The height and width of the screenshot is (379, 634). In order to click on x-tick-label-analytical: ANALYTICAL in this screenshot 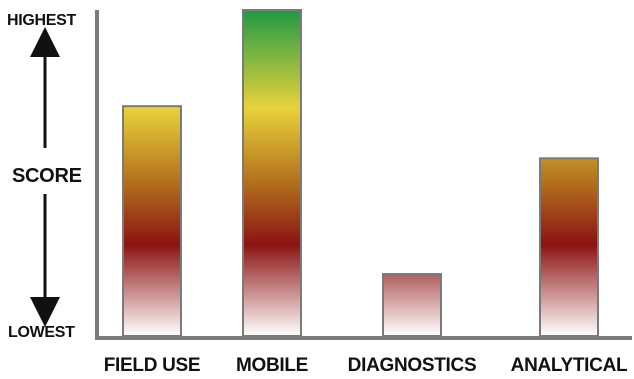, I will do `click(569, 365)`.